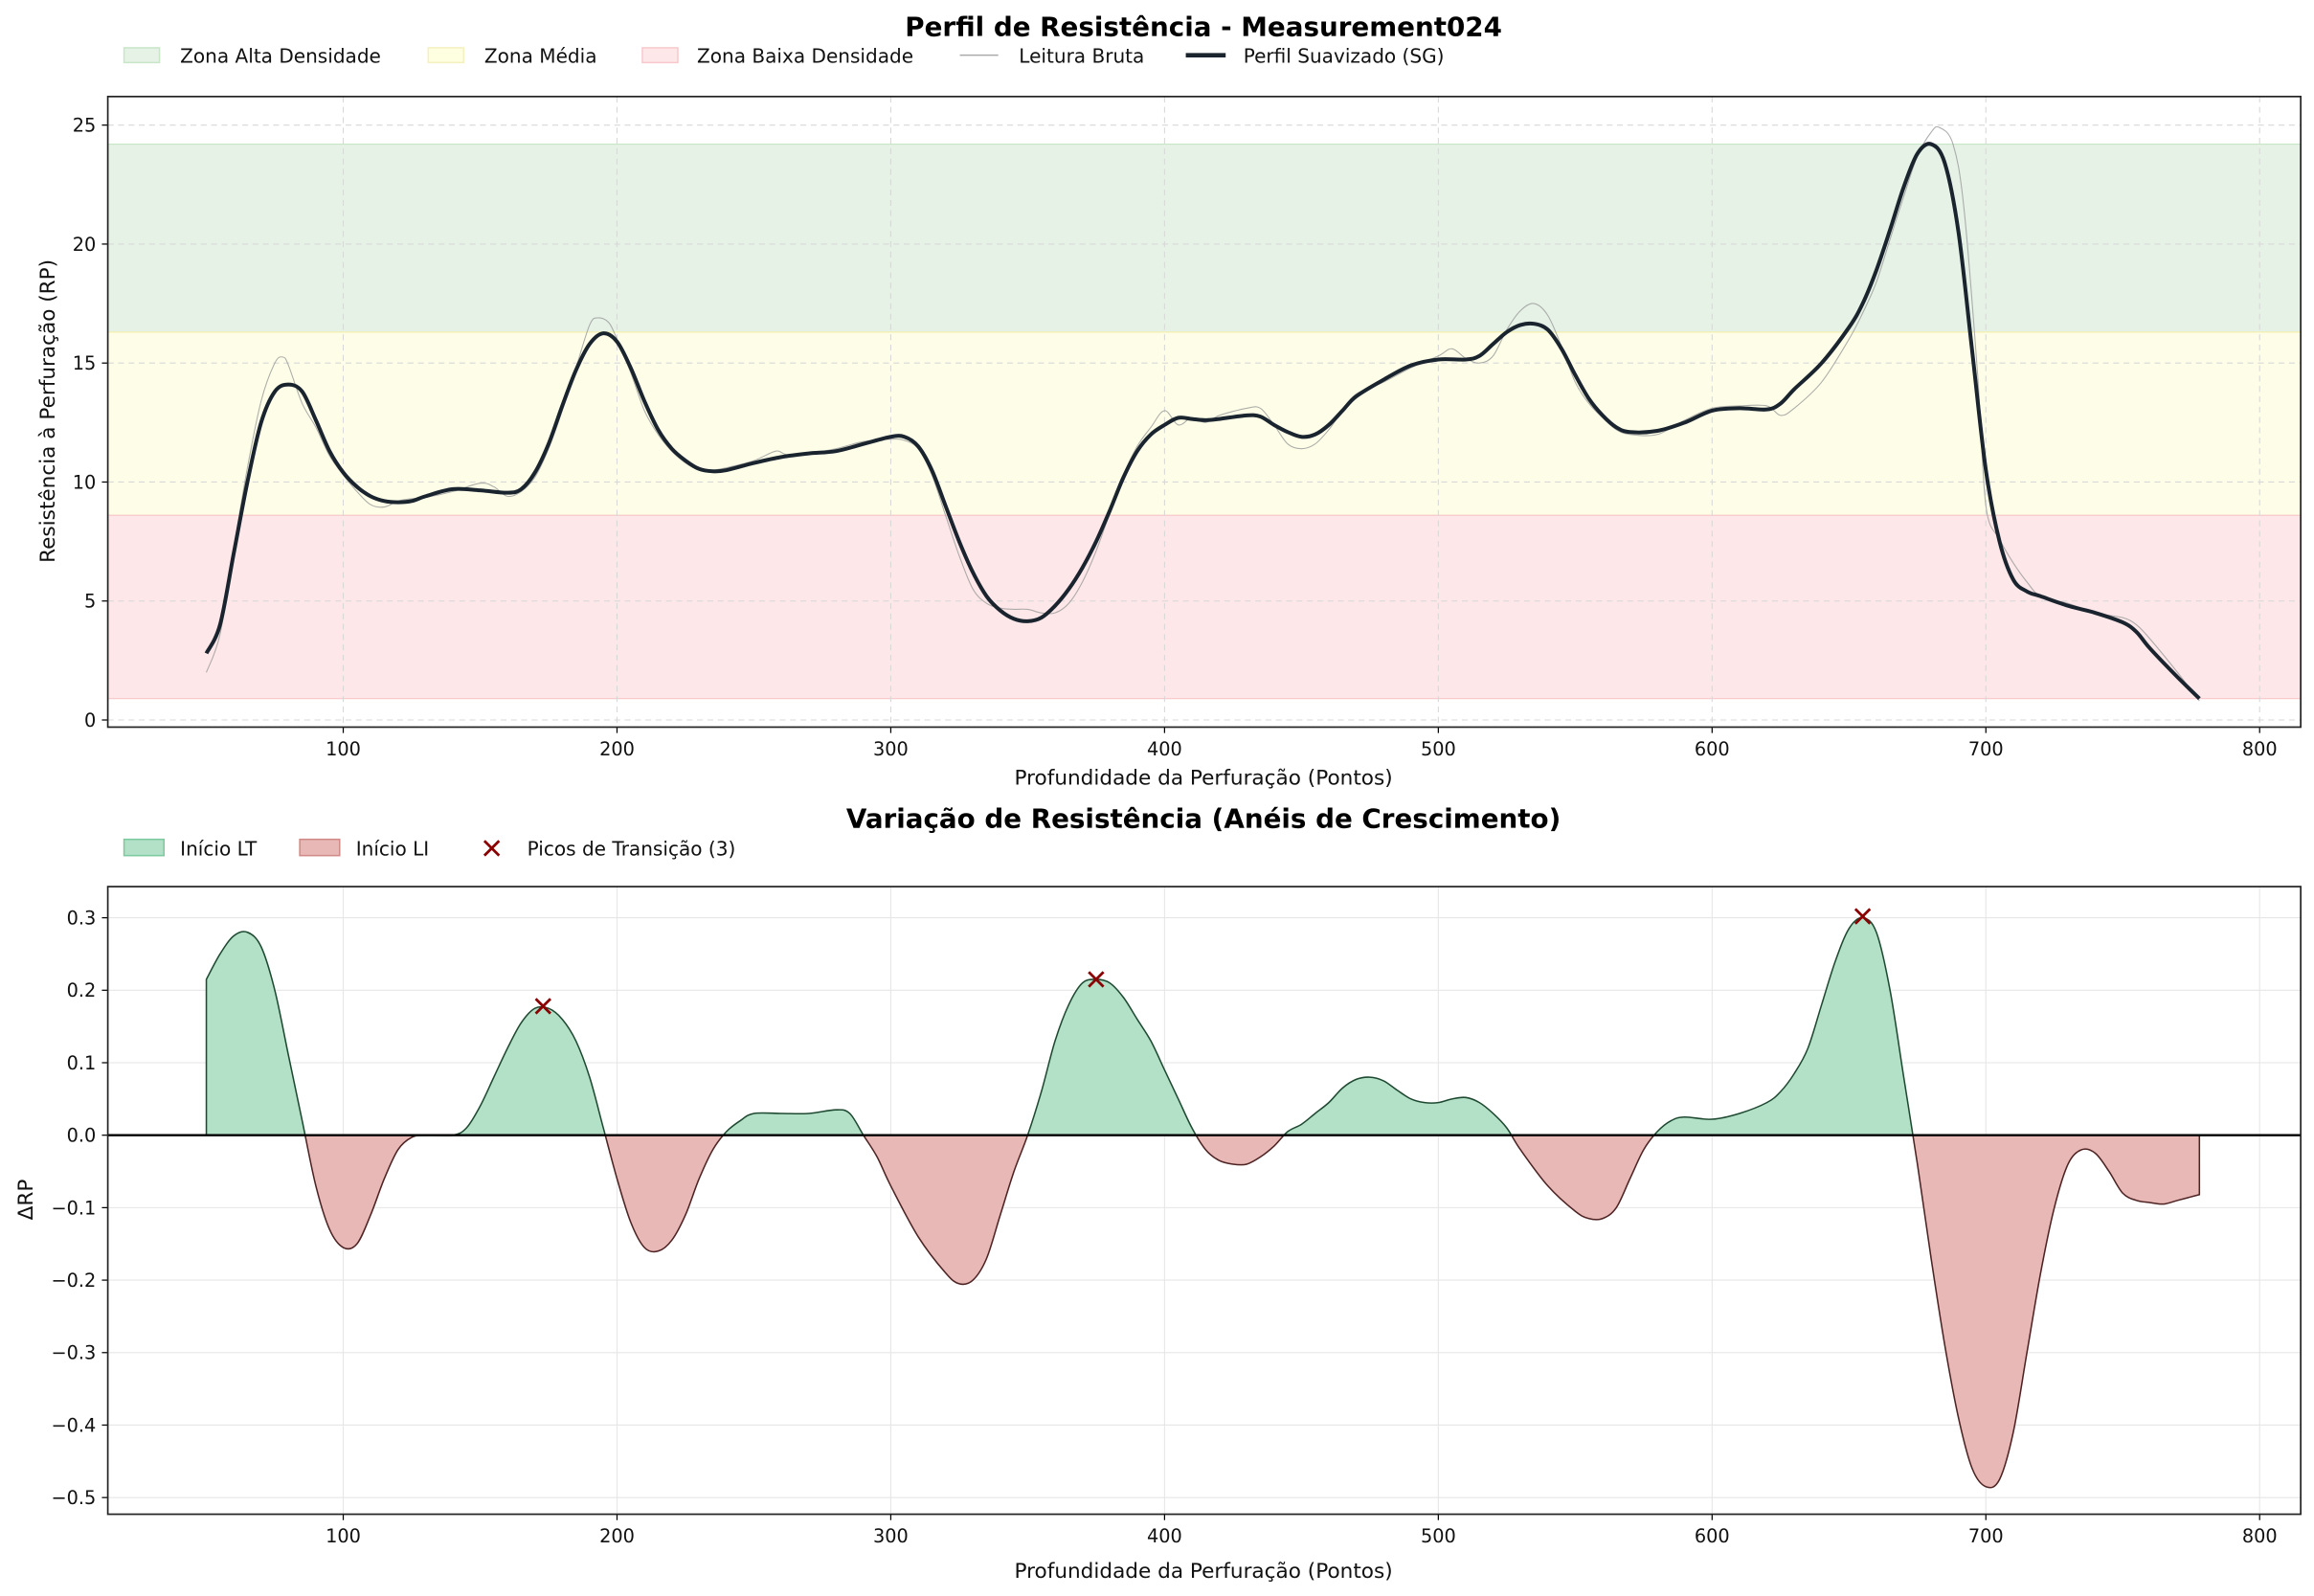 This screenshot has height=1596, width=2314. I want to click on legend-label-zone-high: Zona Alta Densidade, so click(280, 55).